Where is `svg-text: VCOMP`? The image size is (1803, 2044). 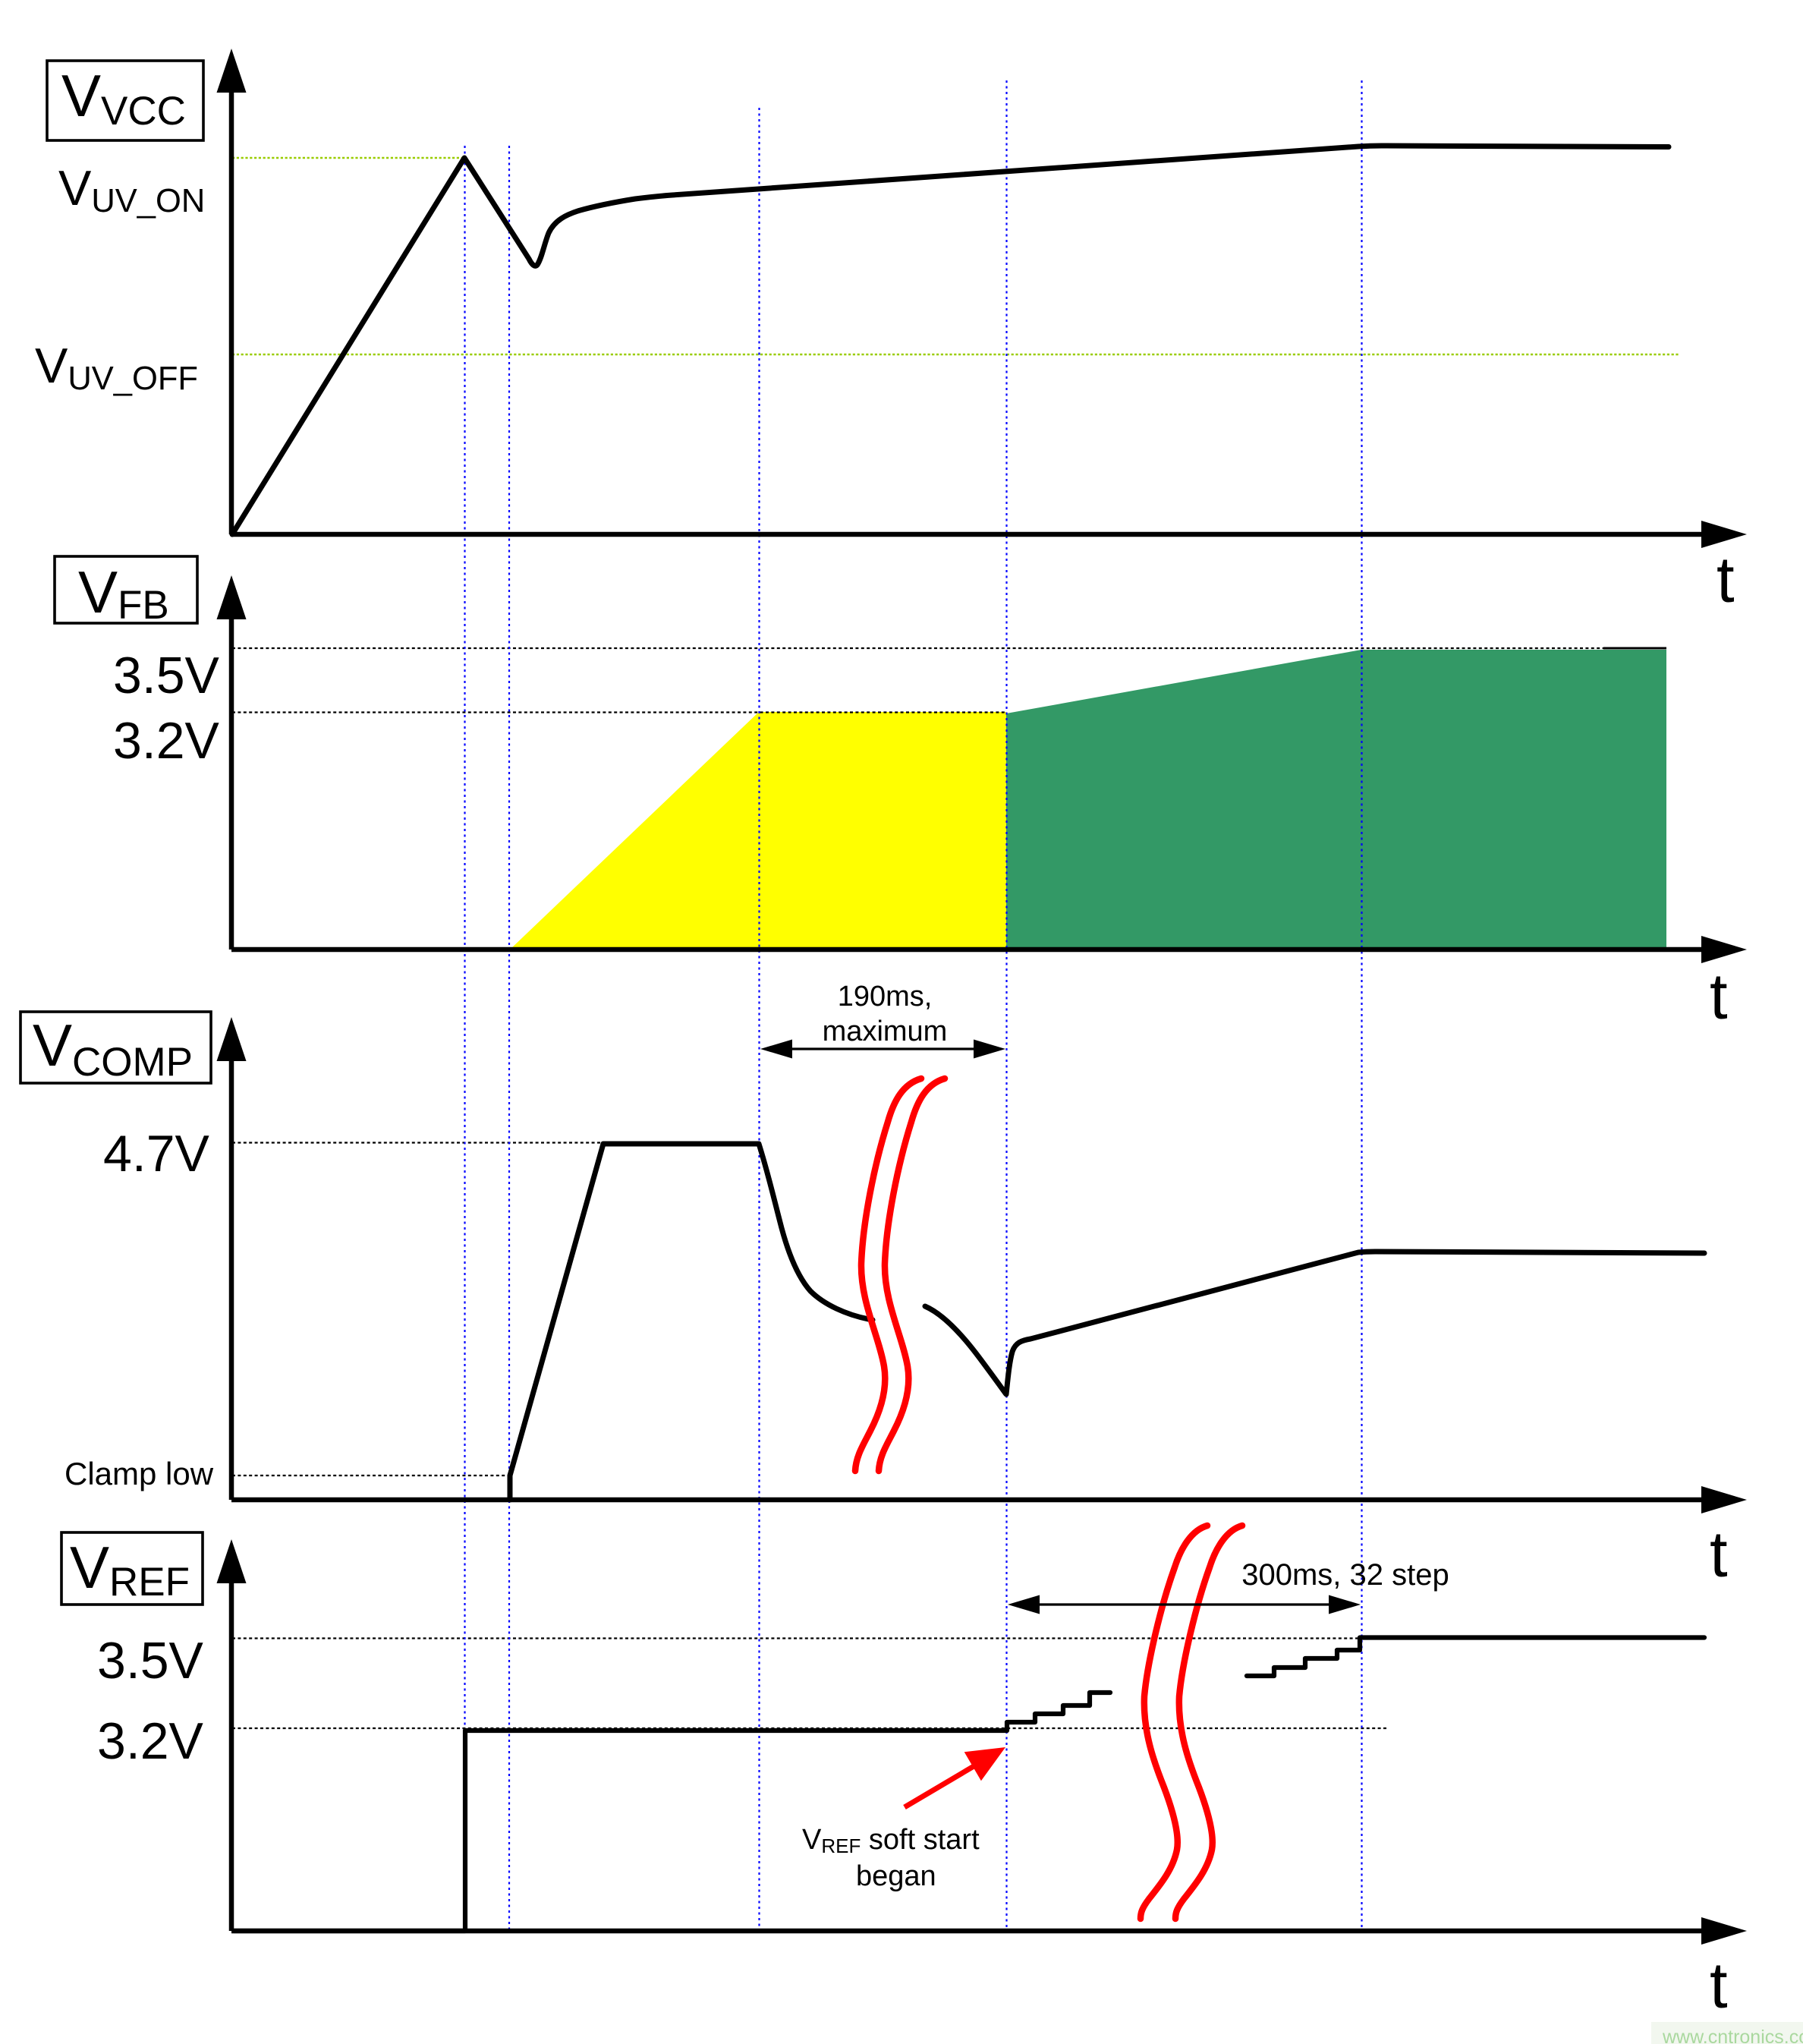
svg-text: VCOMP is located at coordinates (113, 1048).